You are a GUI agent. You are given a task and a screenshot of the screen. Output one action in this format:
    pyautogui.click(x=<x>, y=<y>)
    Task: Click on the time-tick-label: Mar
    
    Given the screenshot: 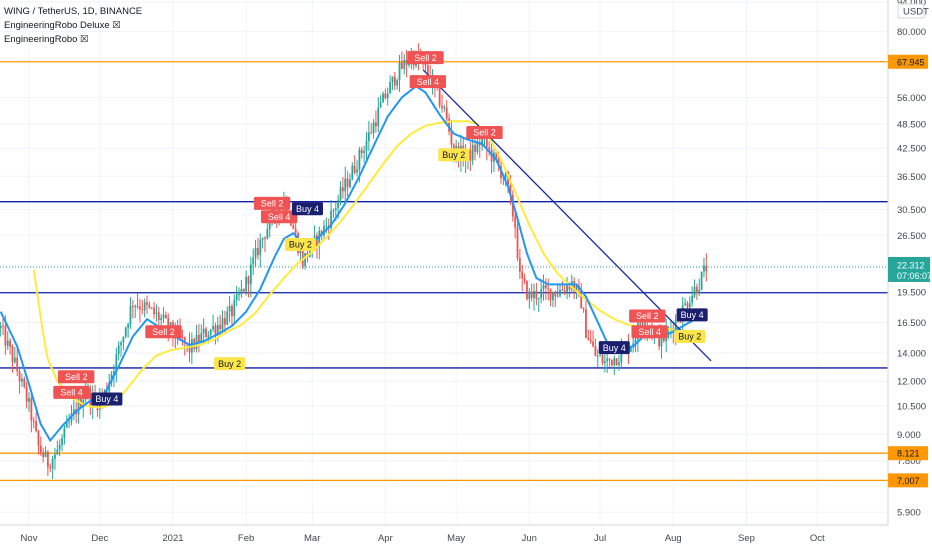 What is the action you would take?
    pyautogui.click(x=312, y=538)
    